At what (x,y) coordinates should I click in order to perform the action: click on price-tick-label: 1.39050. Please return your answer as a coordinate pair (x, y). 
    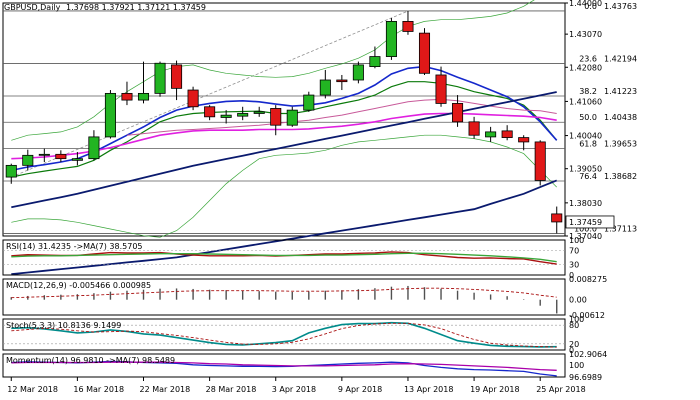
    Looking at the image, I should click on (585, 169).